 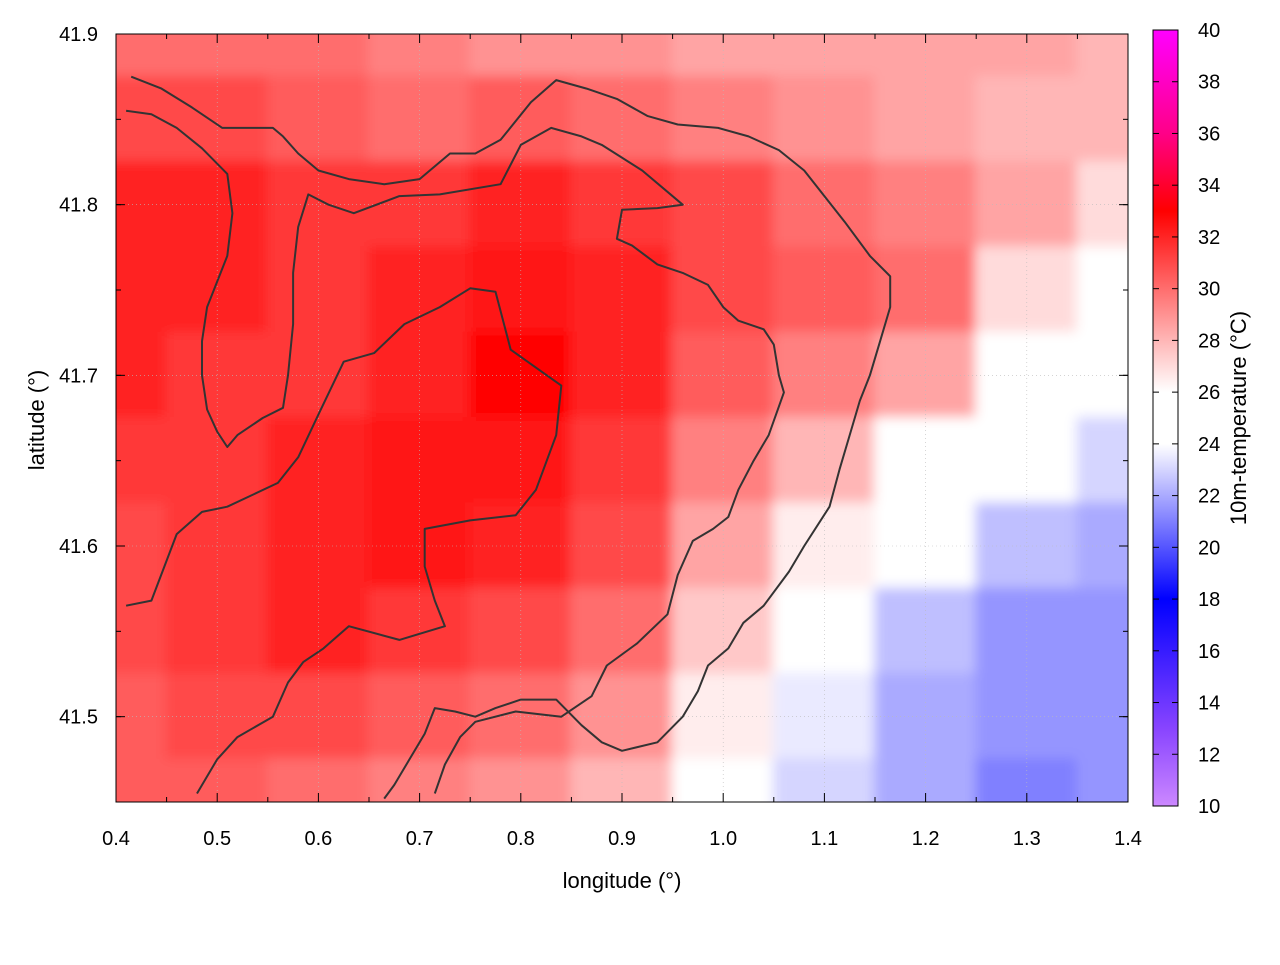 I want to click on colorbar-tick-label: 16, so click(x=1209, y=652).